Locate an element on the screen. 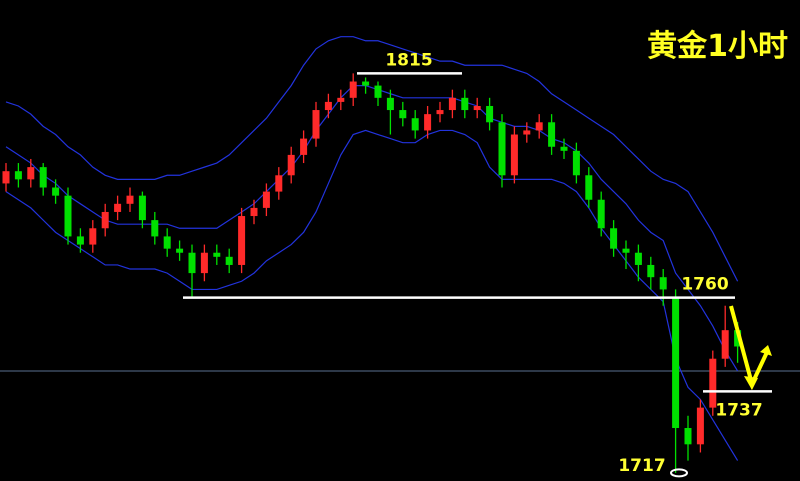  level-label: 1717 is located at coordinates (641, 466).